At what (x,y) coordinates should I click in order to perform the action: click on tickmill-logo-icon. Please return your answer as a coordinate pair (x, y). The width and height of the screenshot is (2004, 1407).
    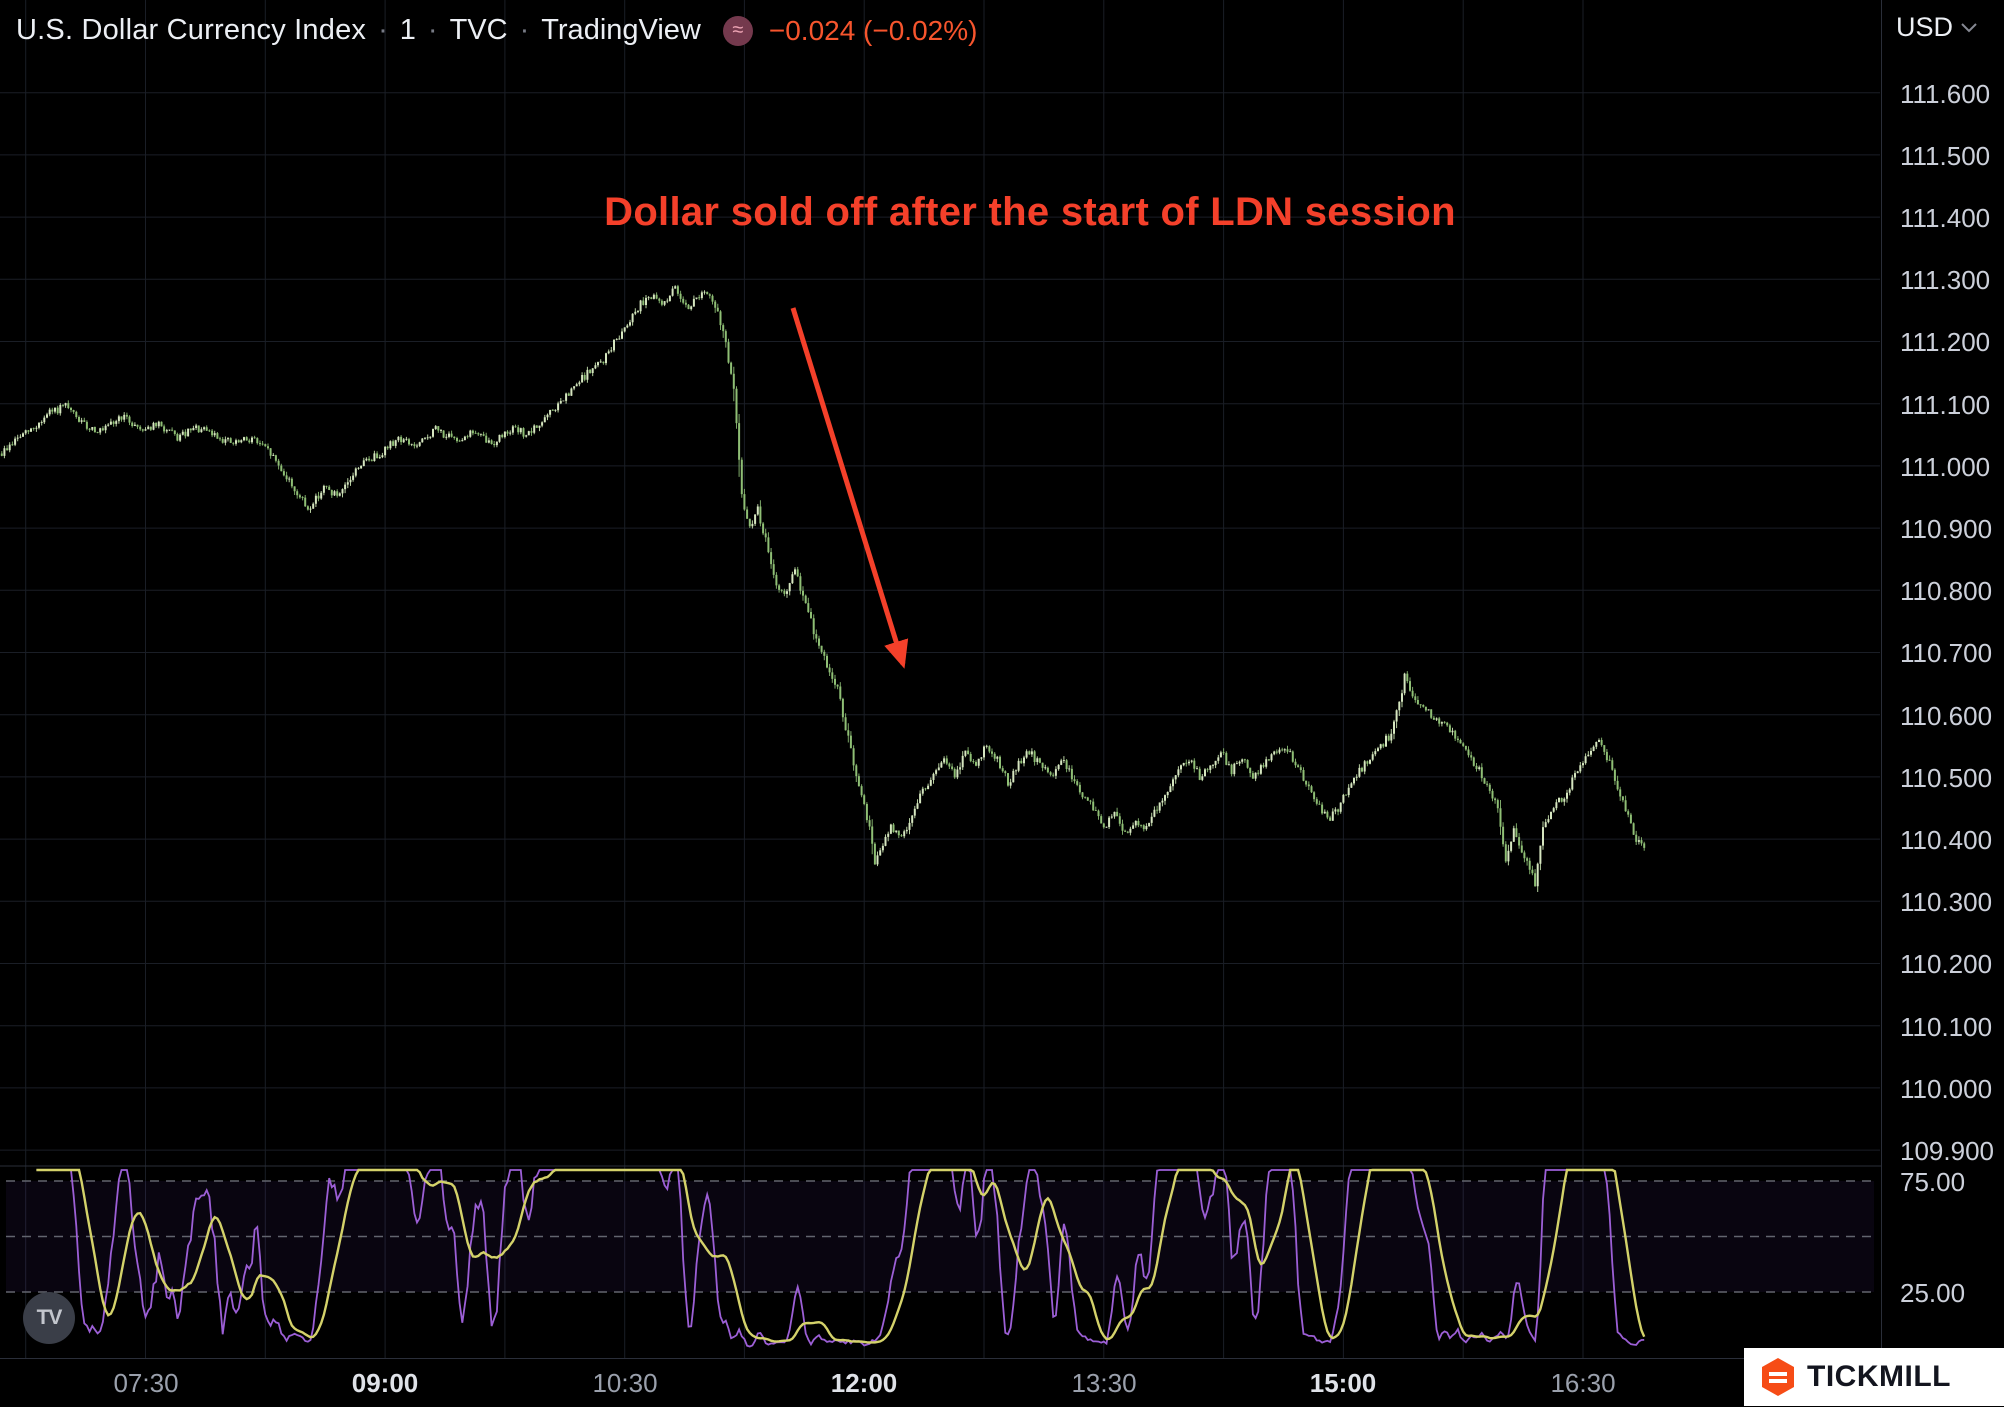
    Looking at the image, I should click on (1778, 1377).